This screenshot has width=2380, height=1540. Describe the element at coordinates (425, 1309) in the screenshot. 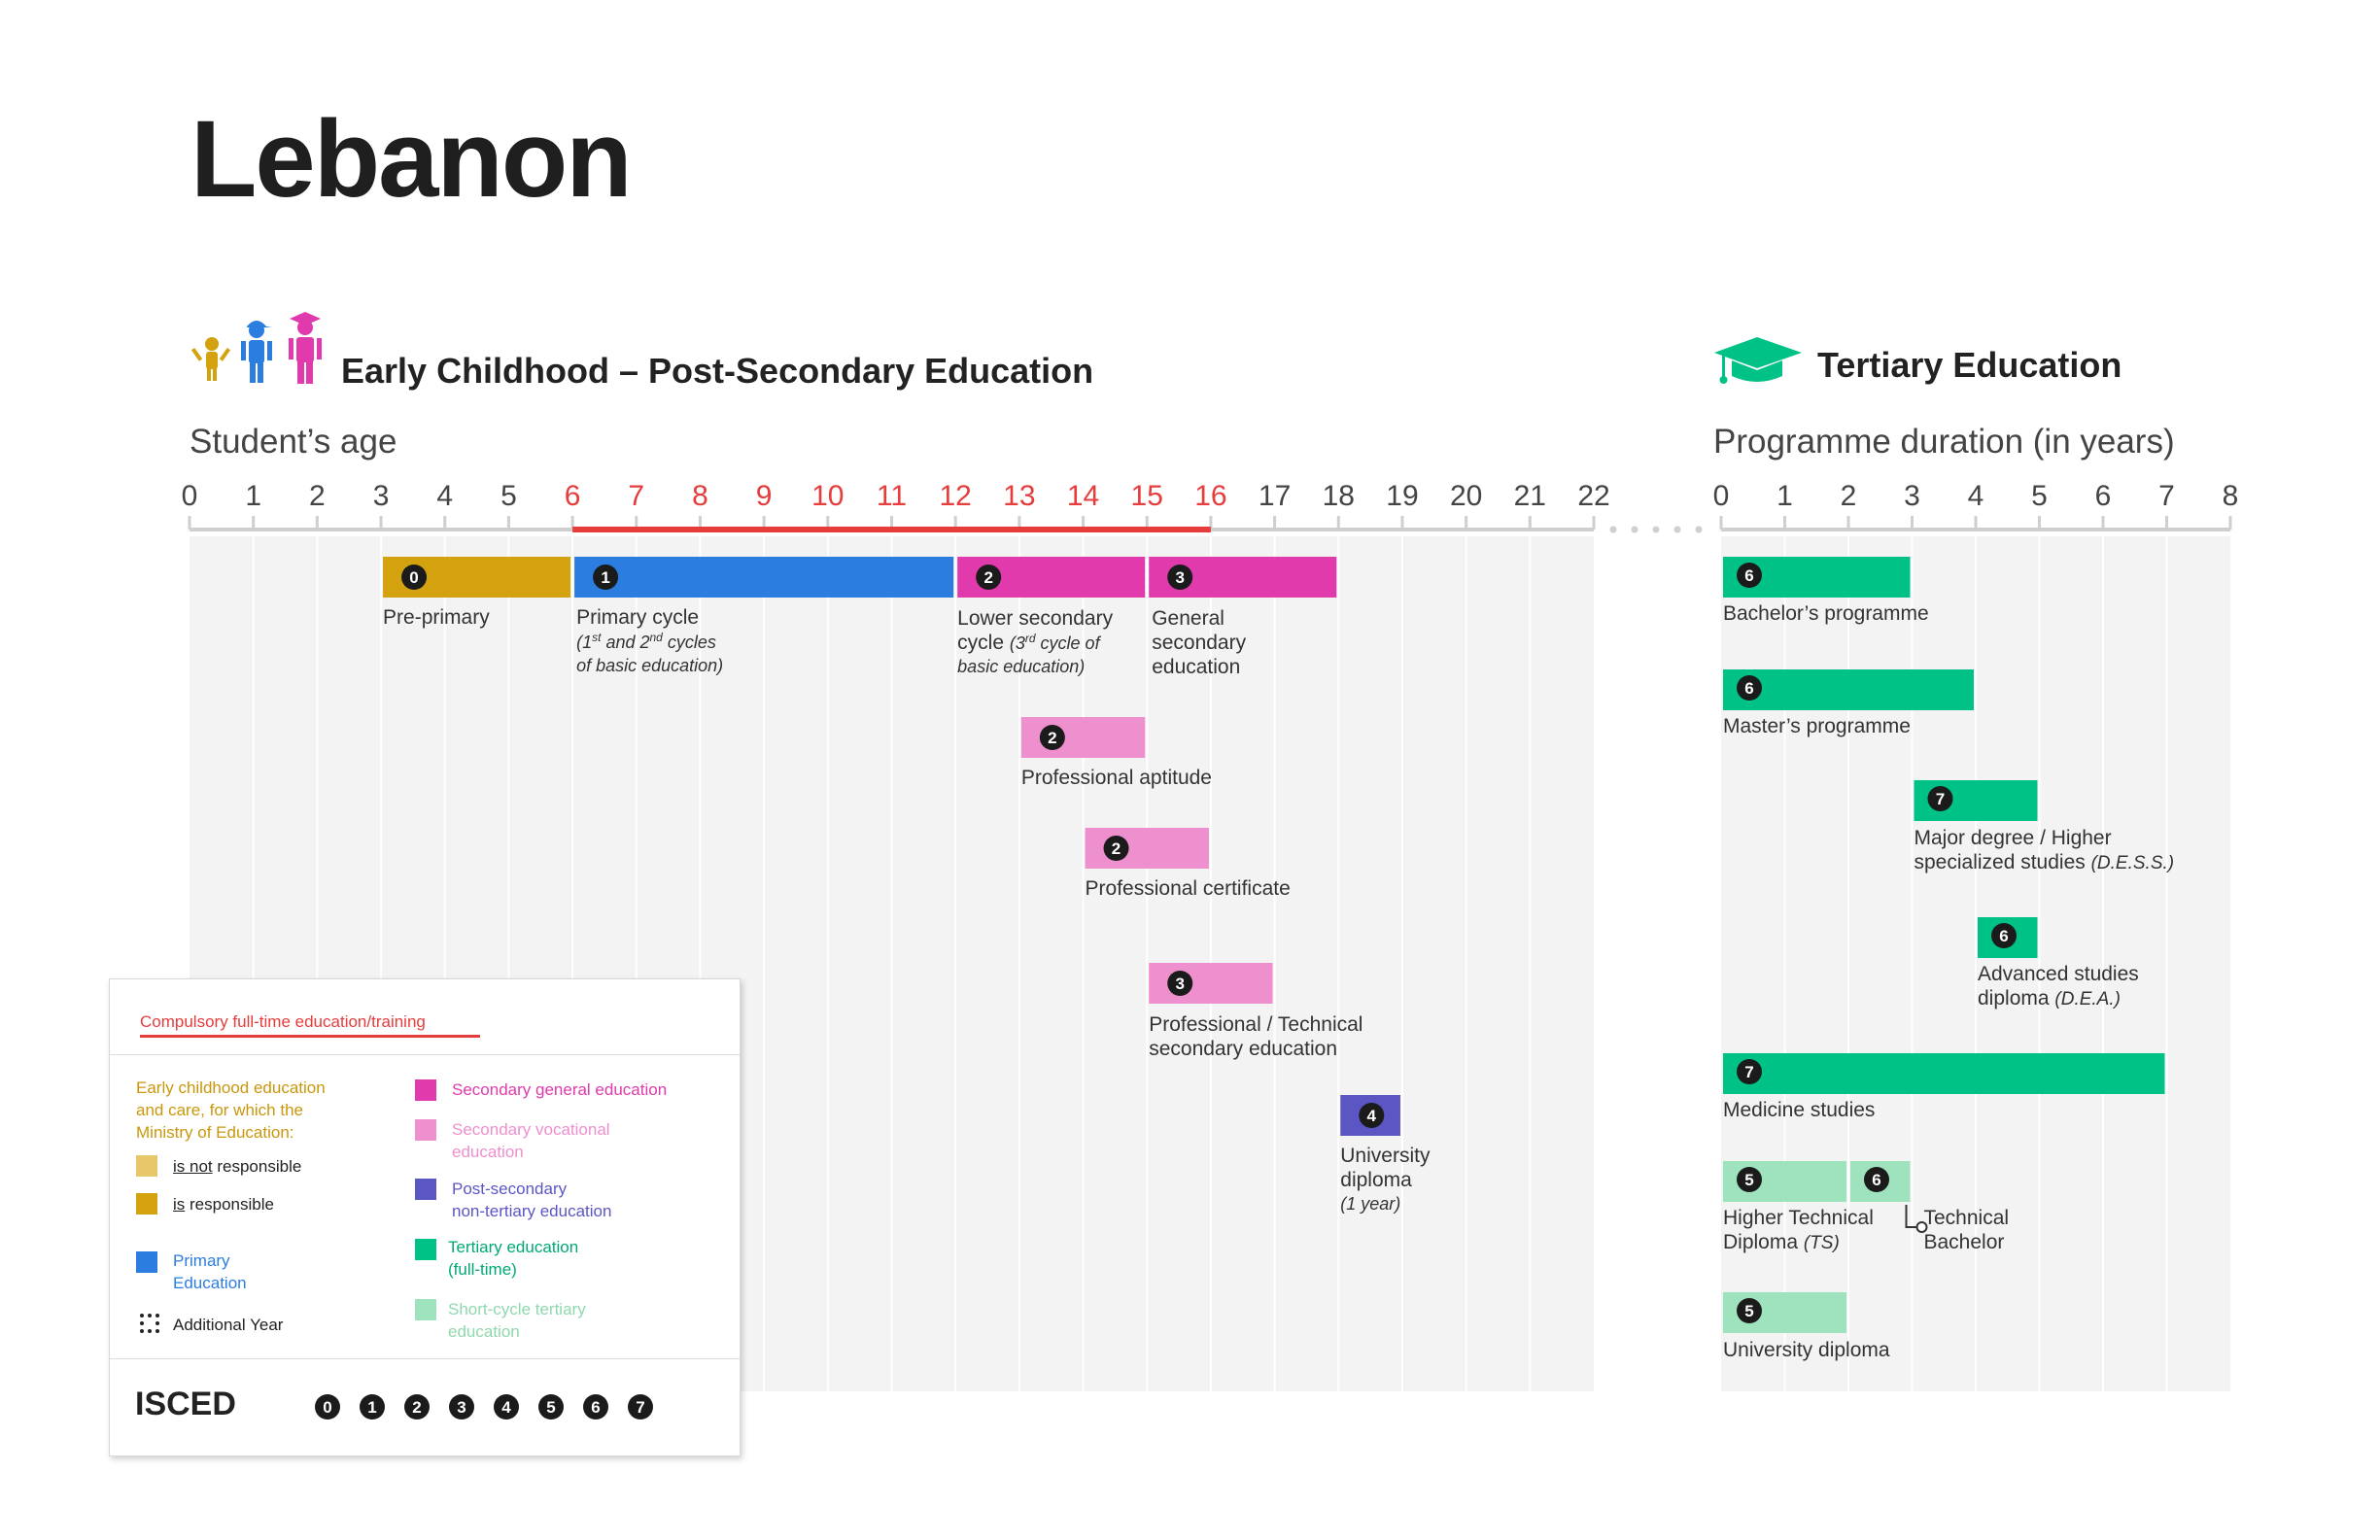

I see `legend-swatch-short-cycle` at that location.